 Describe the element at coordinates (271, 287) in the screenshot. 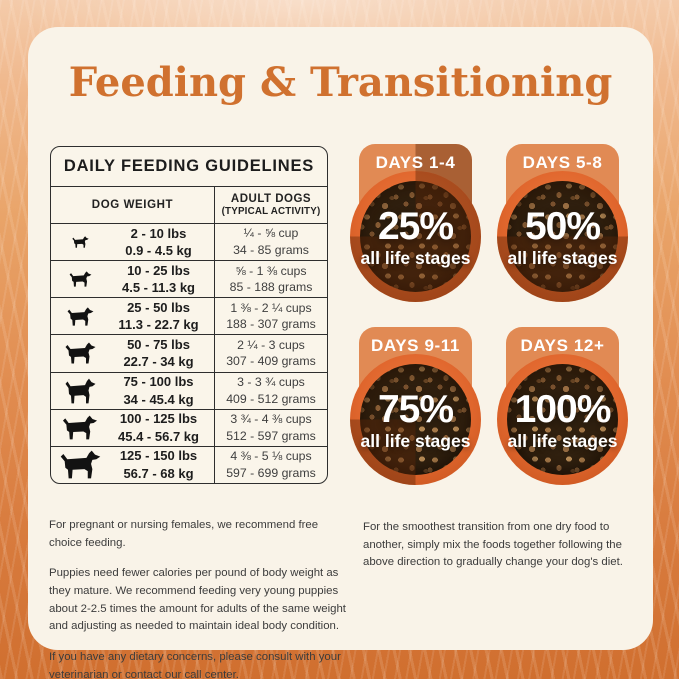

I see `amount-grams: 85 - 188 grams` at that location.